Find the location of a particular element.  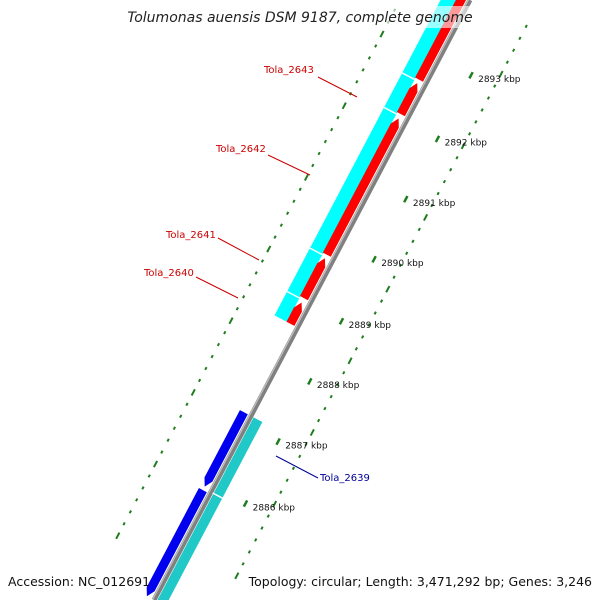

gene-label: Tola_2639 is located at coordinates (344, 478).